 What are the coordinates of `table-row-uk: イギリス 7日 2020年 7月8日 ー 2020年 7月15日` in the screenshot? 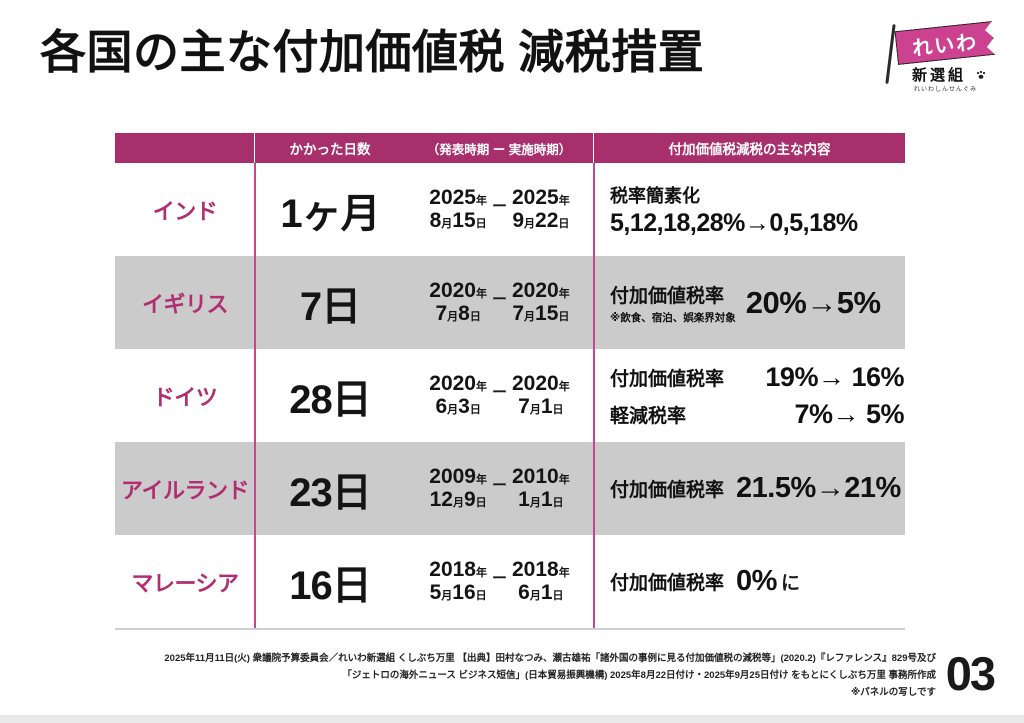 It's located at (510, 302).